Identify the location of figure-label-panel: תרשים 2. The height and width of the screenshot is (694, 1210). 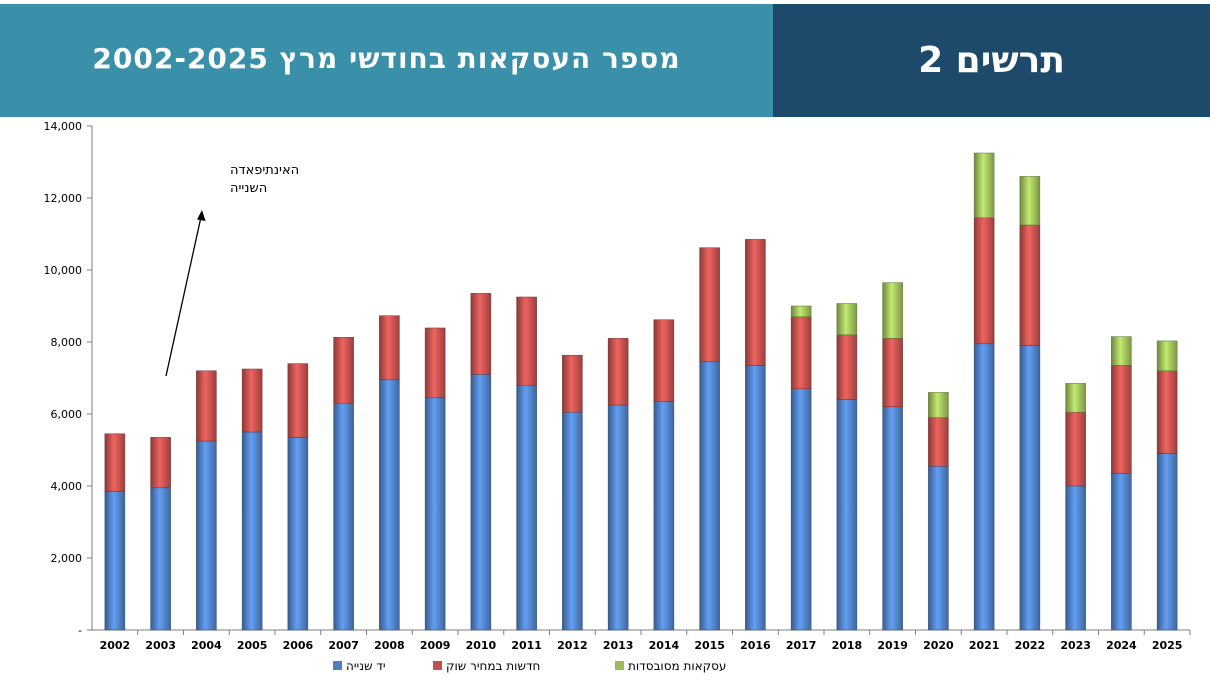
(991, 60).